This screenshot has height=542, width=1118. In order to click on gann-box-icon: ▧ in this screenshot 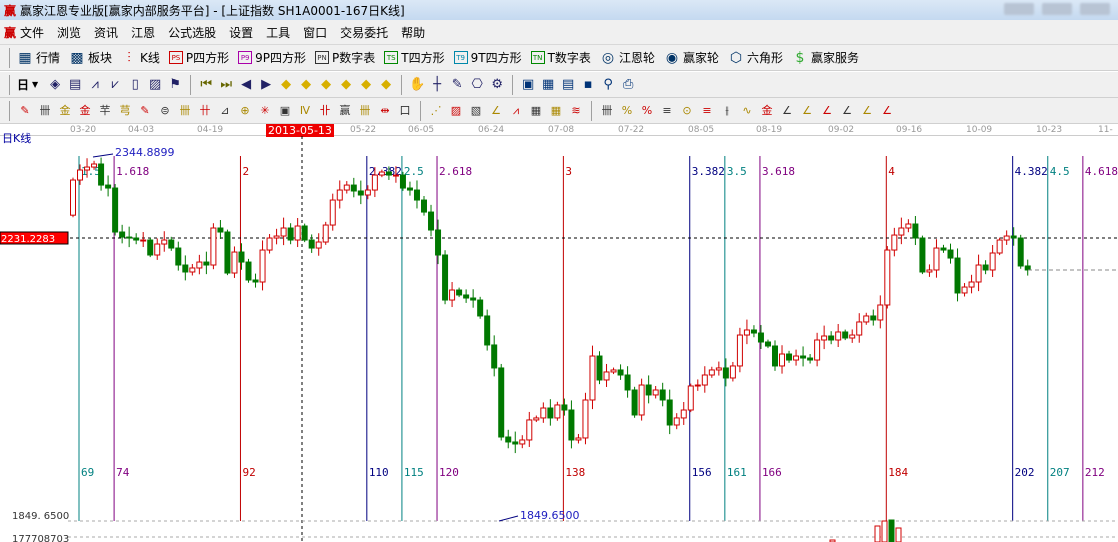, I will do `click(476, 110)`.